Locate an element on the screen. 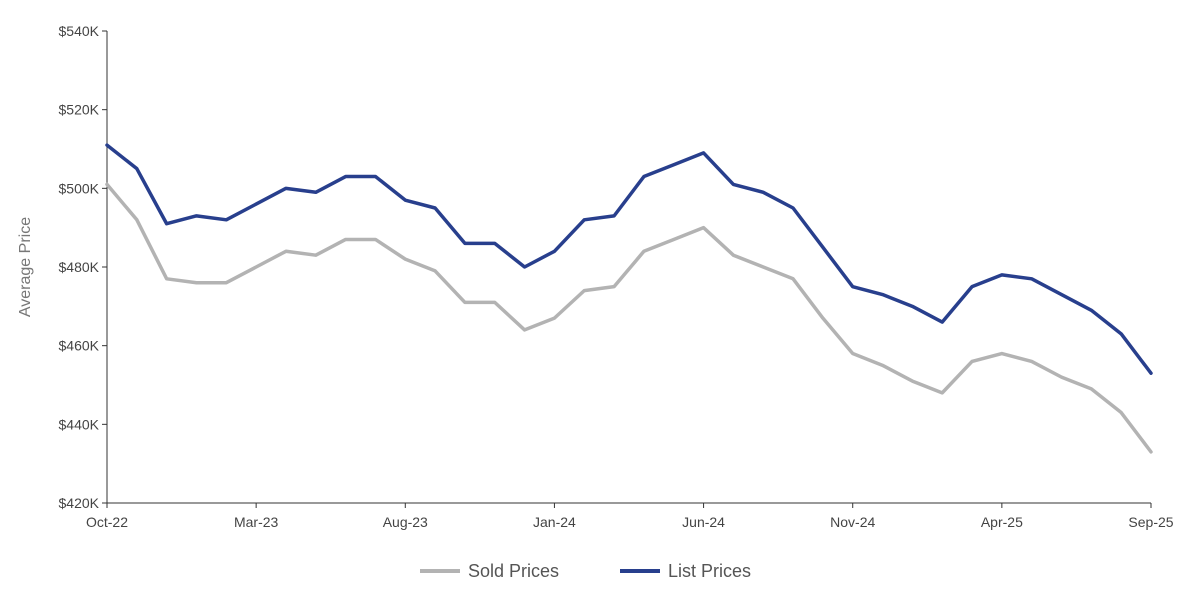 Image resolution: width=1200 pixels, height=604 pixels. y-tick-label: $460K is located at coordinates (79, 346).